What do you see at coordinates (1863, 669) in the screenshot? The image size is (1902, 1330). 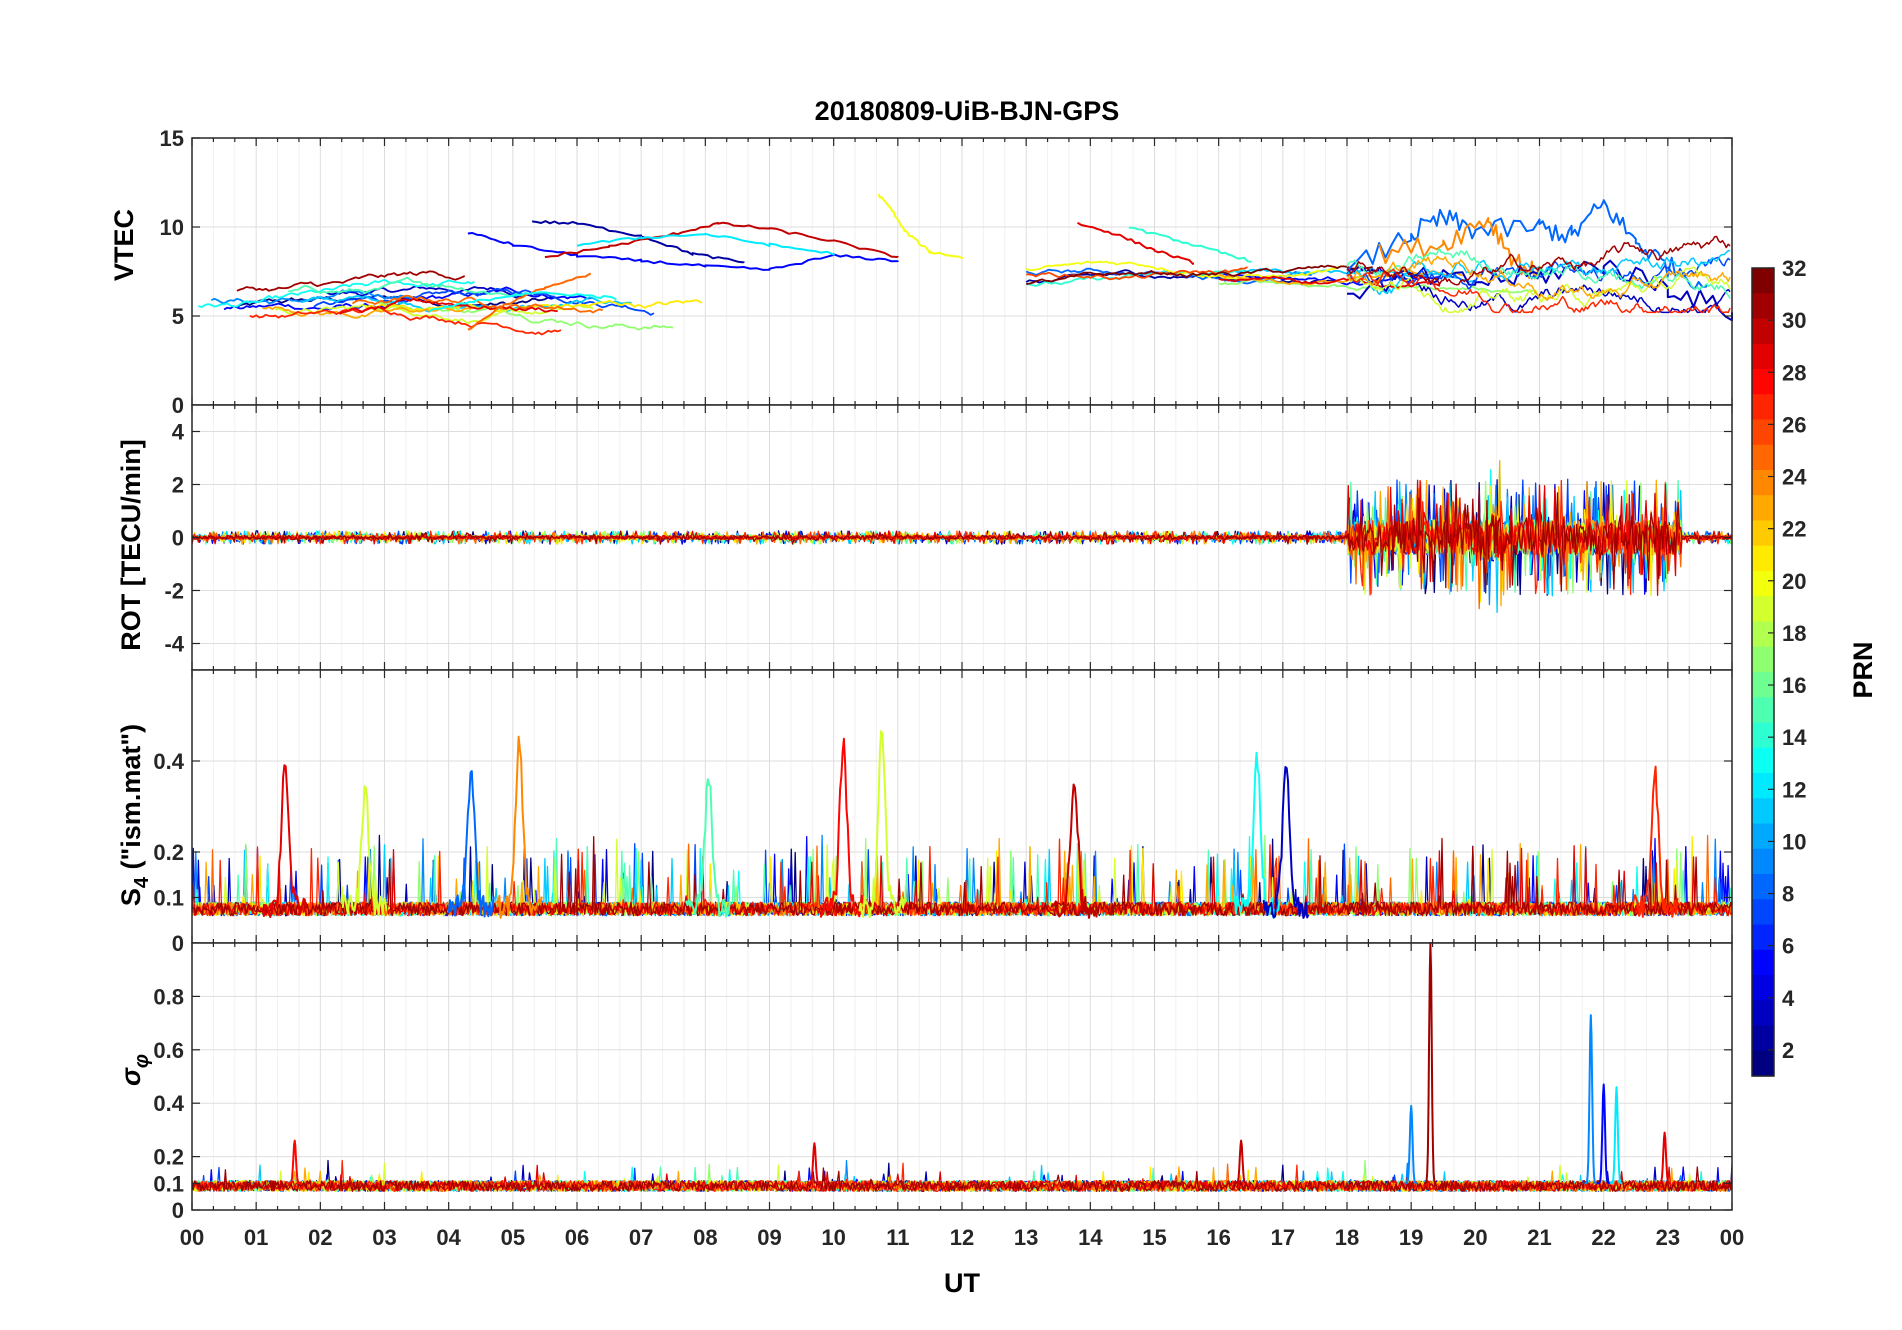 I see `colorbar-label: PRN` at bounding box center [1863, 669].